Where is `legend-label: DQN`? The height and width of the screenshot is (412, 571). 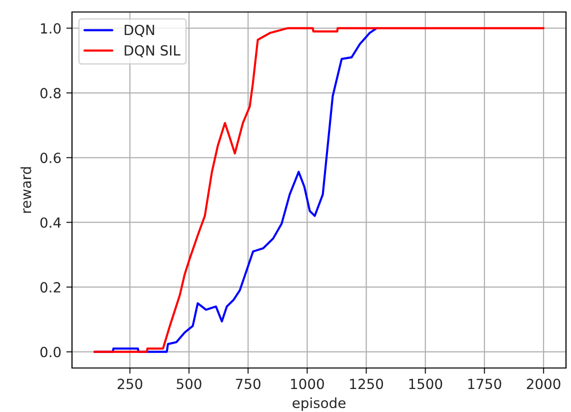 legend-label: DQN is located at coordinates (139, 30).